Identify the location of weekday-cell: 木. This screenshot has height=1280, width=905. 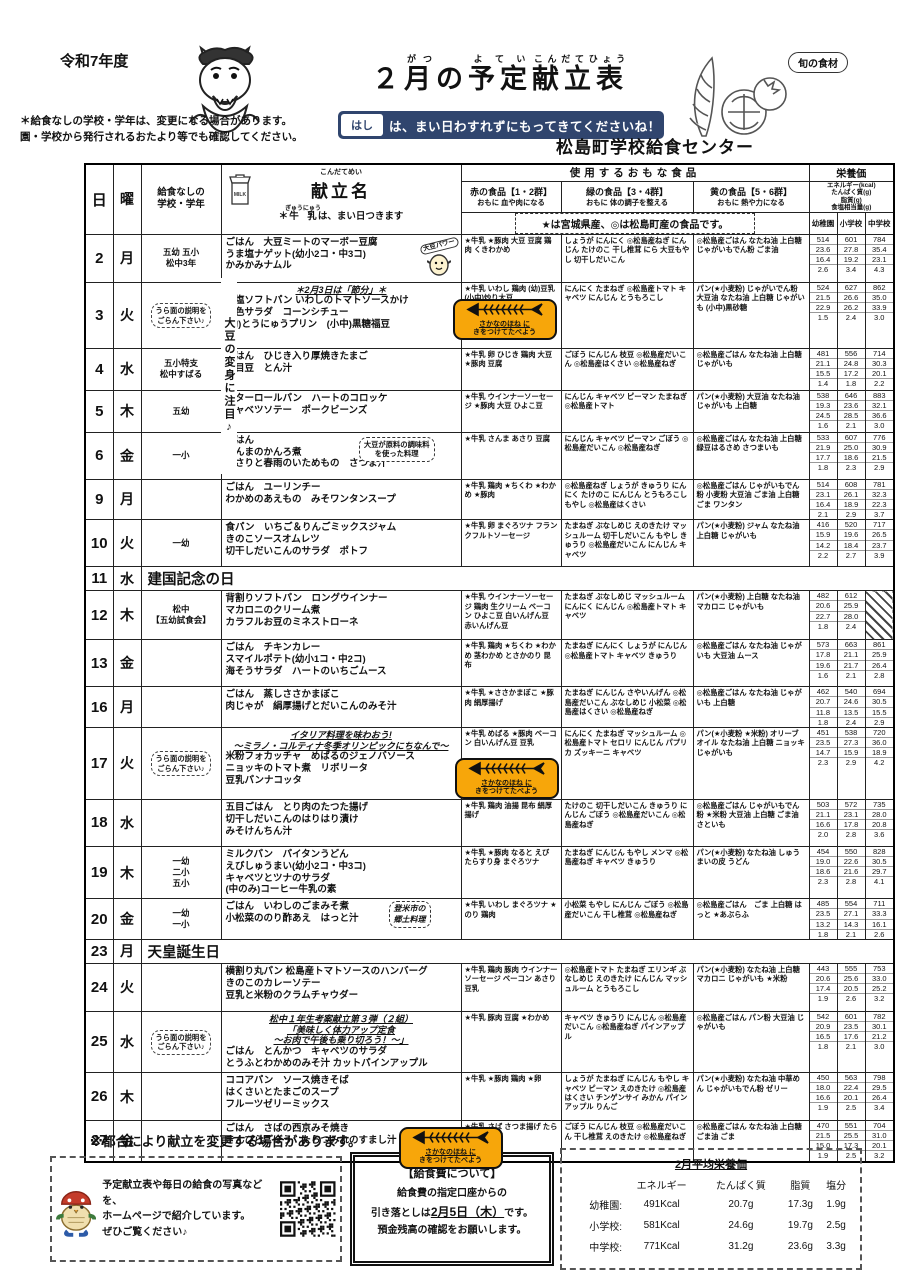
(127, 411).